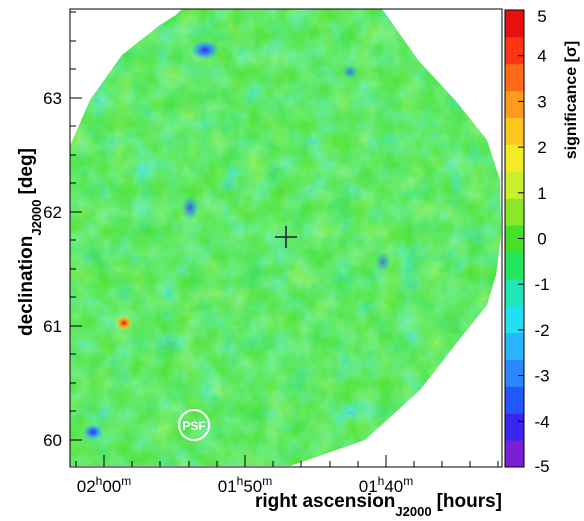 This screenshot has width=584, height=521. Describe the element at coordinates (541, 239) in the screenshot. I see `colorbar-tick-label: 0` at that location.